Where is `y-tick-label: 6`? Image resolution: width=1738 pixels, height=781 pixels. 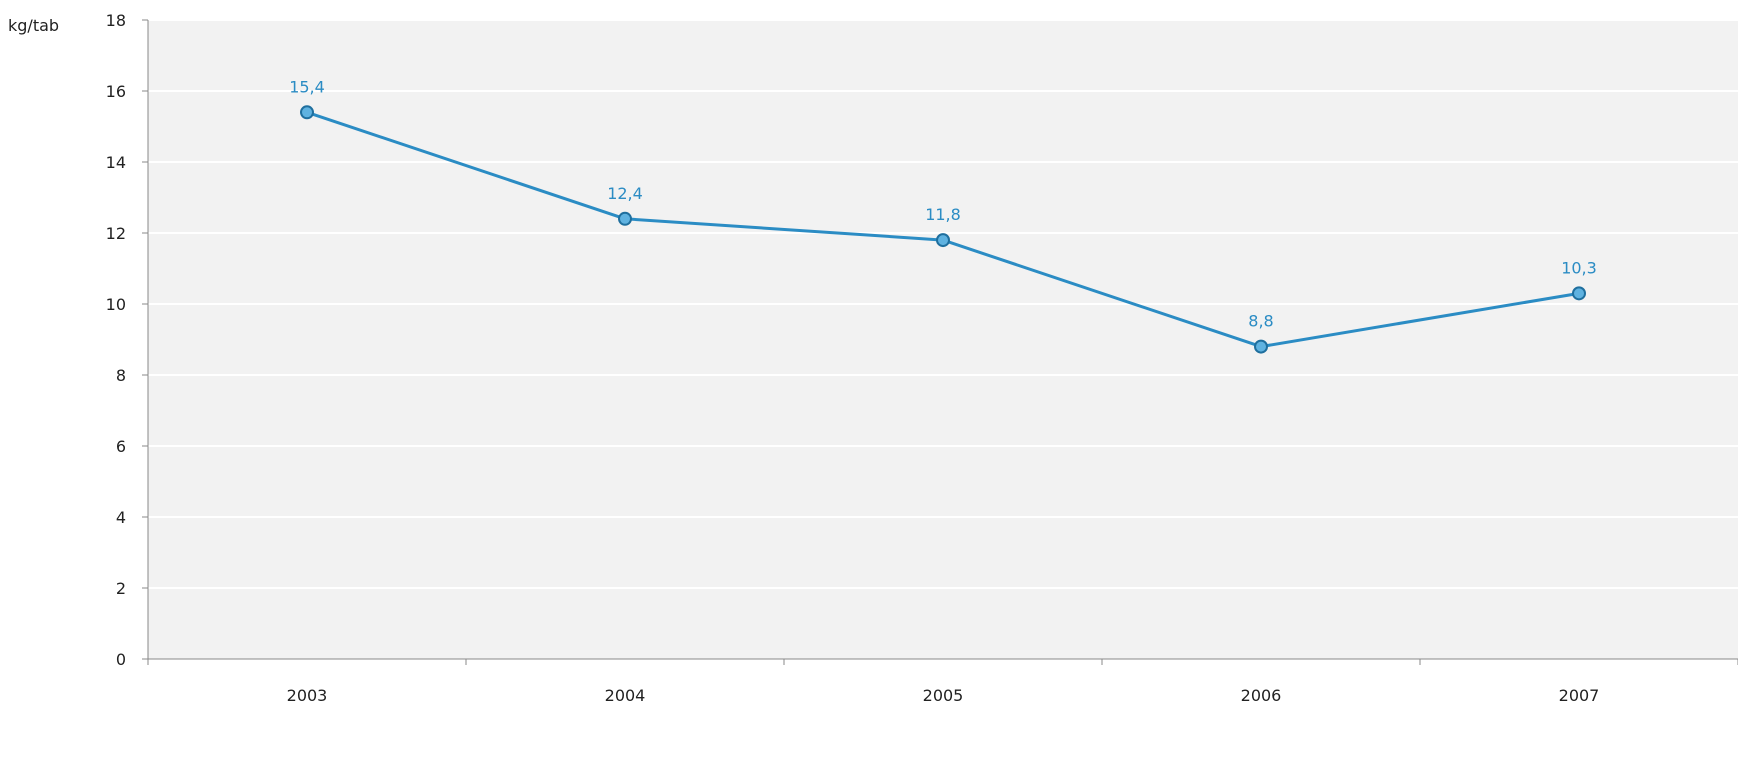
y-tick-label: 6 is located at coordinates (121, 446).